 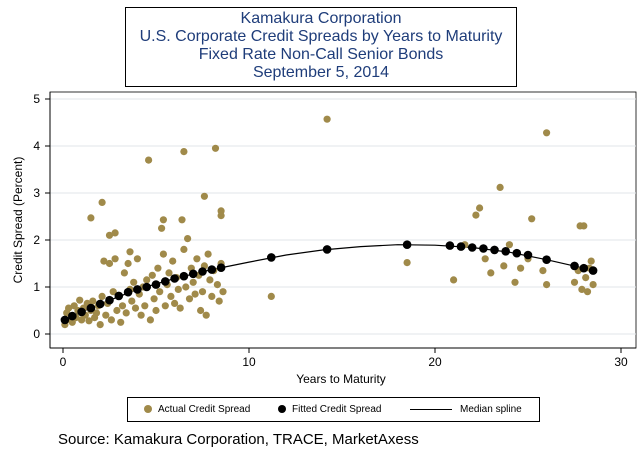 I want to click on legend-item-spline: Median spline, so click(x=466, y=409).